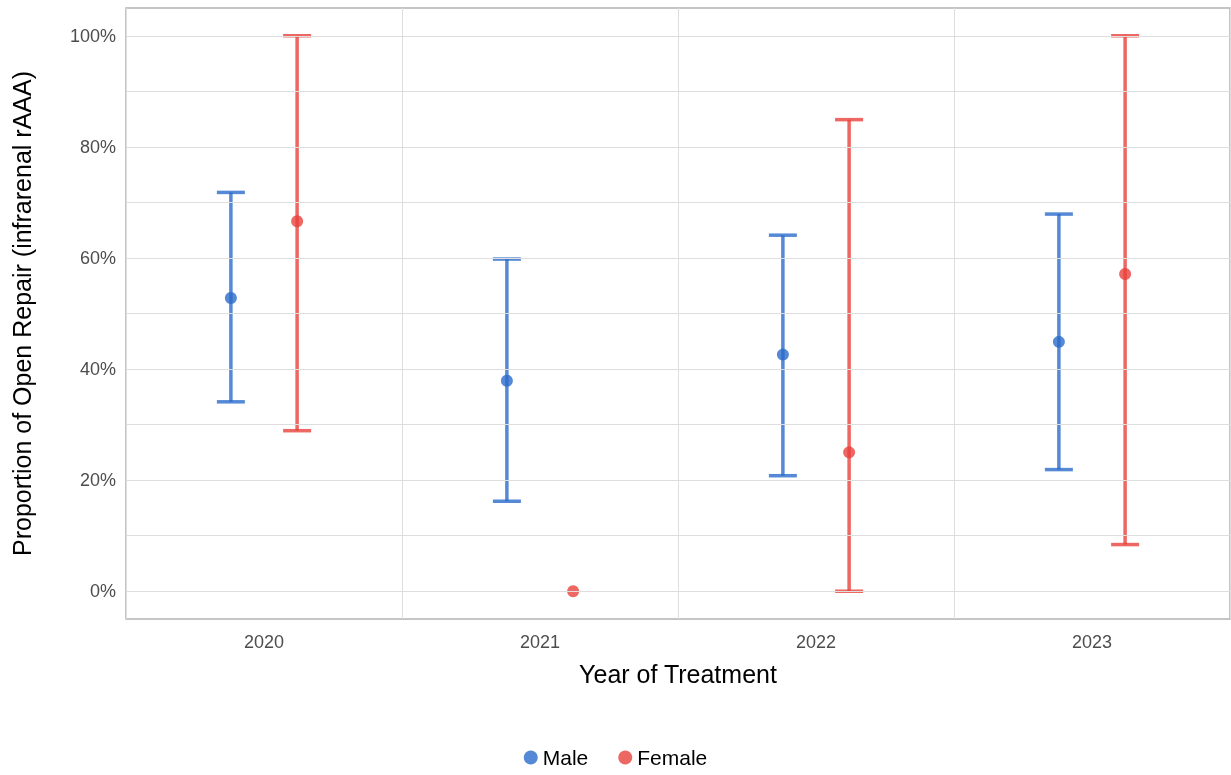 This screenshot has width=1231, height=775. Describe the element at coordinates (97, 480) in the screenshot. I see `y-tick-label: 20%` at that location.